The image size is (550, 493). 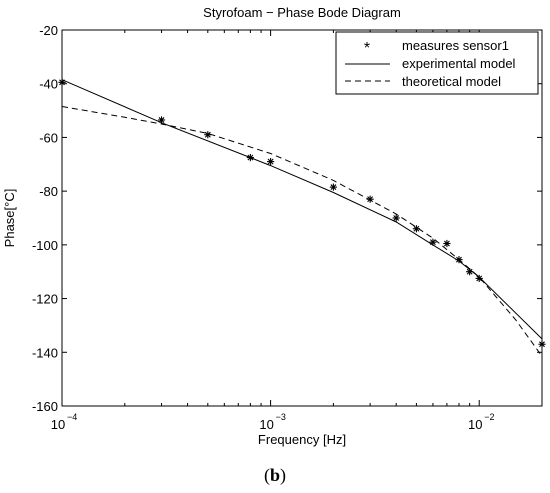 I want to click on x-tick-exponent: −4, so click(x=72, y=417).